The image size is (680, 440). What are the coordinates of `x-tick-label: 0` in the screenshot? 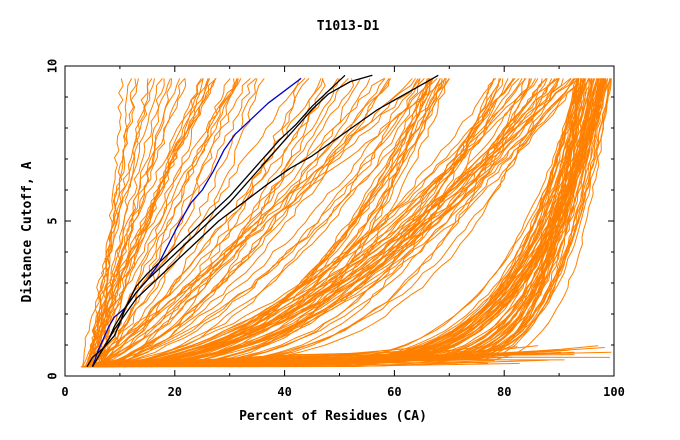 It's located at (64, 392).